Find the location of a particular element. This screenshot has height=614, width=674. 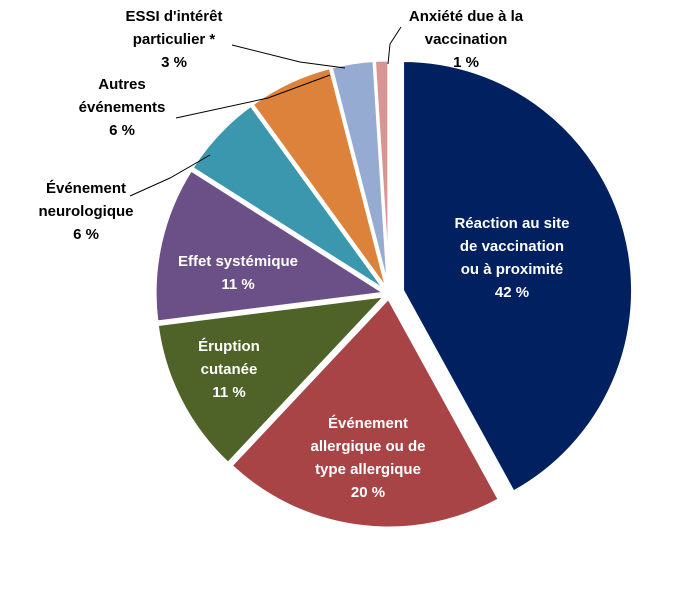

slice-percent-aesi: 3 % is located at coordinates (174, 62).